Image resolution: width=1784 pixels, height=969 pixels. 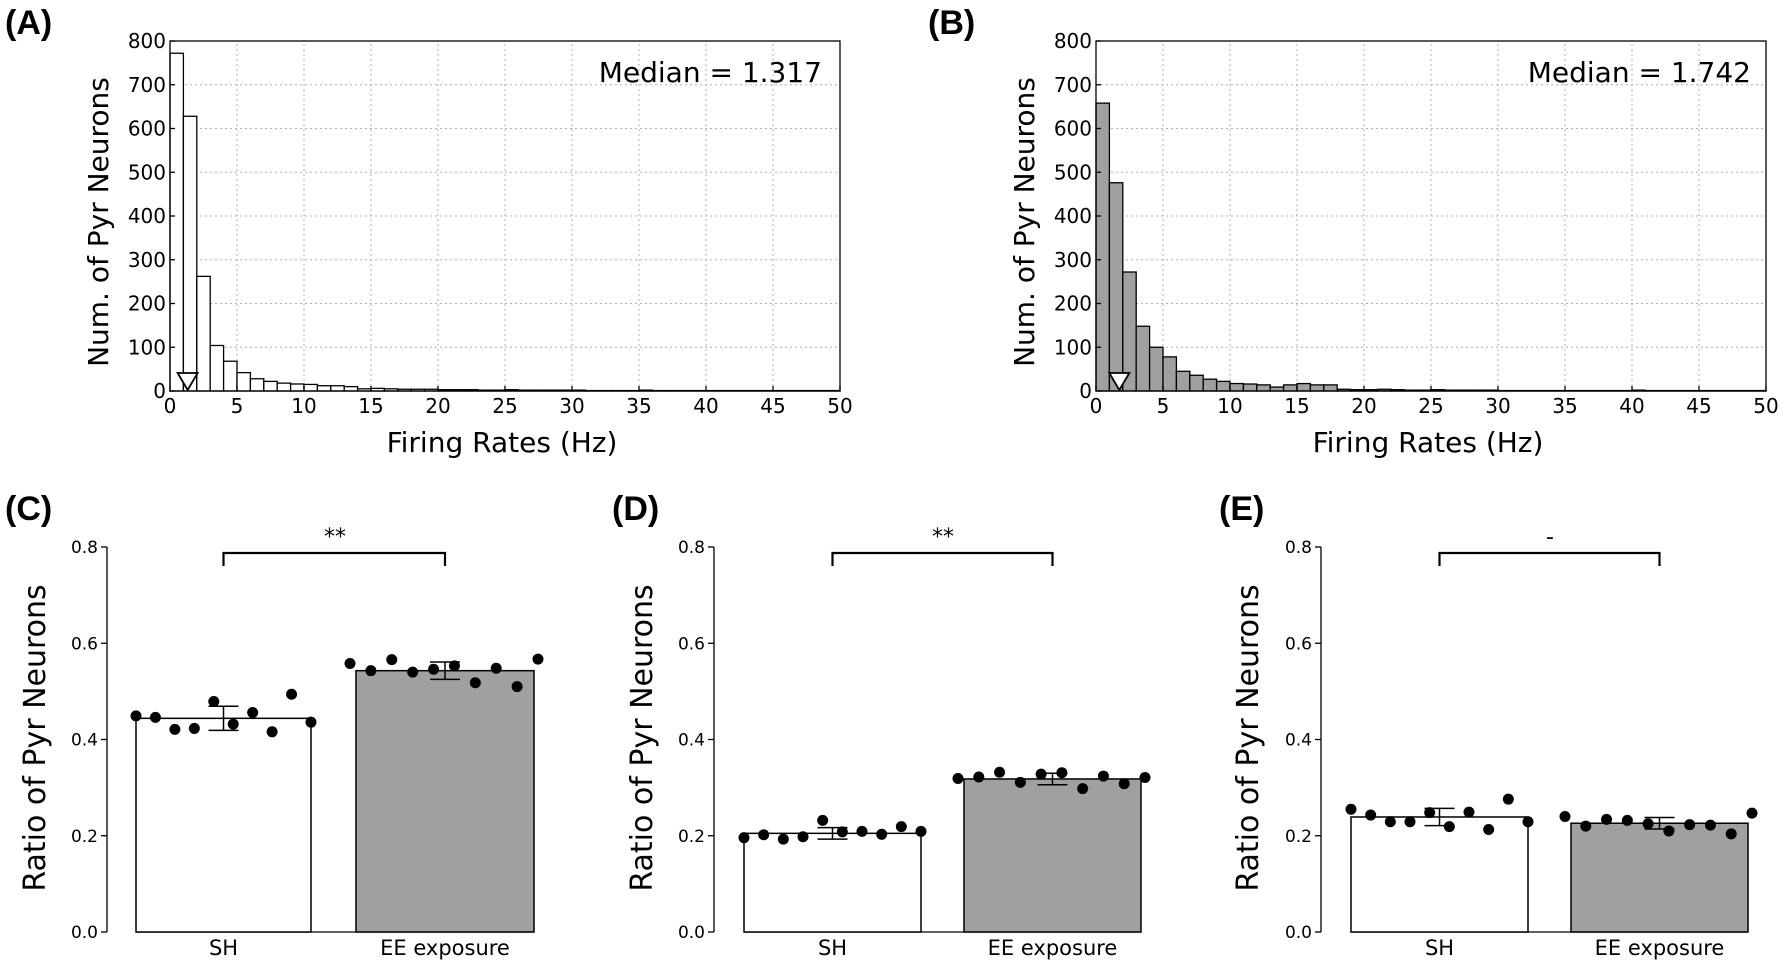 What do you see at coordinates (691, 644) in the screenshot?
I see `y-tick-label-d-0.6: 0.6` at bounding box center [691, 644].